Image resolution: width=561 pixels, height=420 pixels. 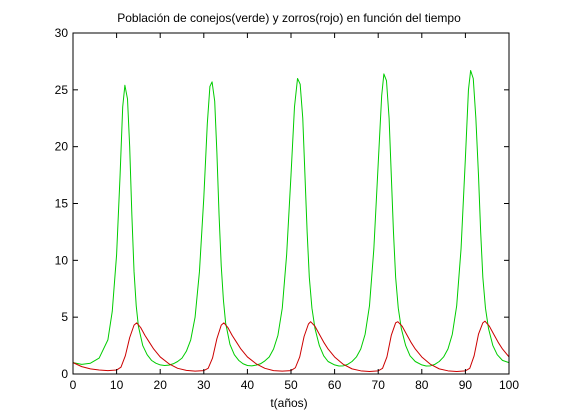 I want to click on x-tick-label: 100, so click(x=509, y=385).